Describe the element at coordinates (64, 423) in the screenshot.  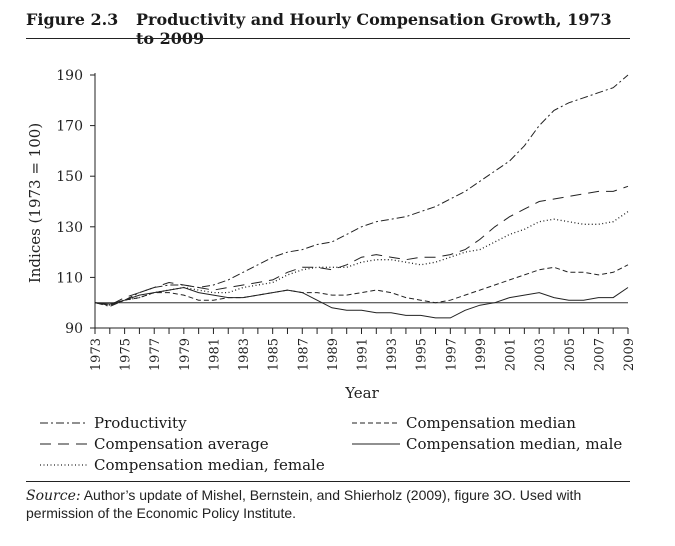
I see `legend-swatch-productivity` at that location.